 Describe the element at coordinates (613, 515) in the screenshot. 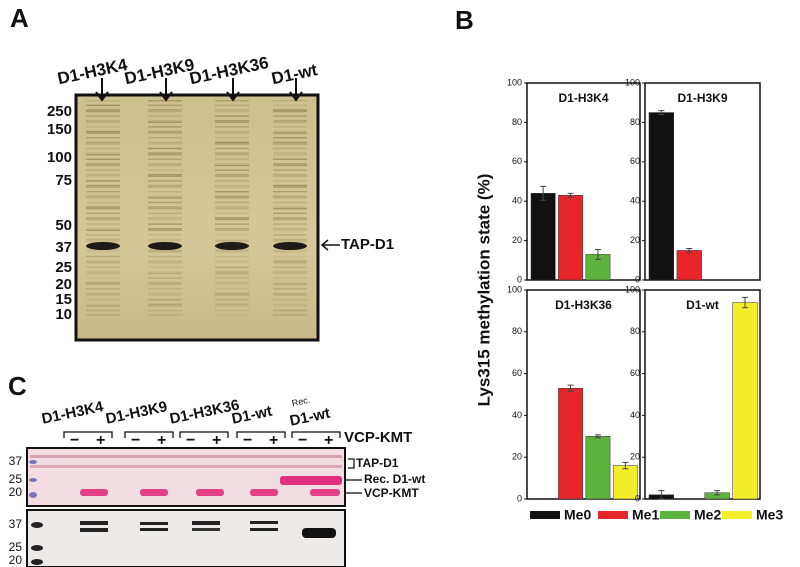

I see `legend-swatch` at that location.